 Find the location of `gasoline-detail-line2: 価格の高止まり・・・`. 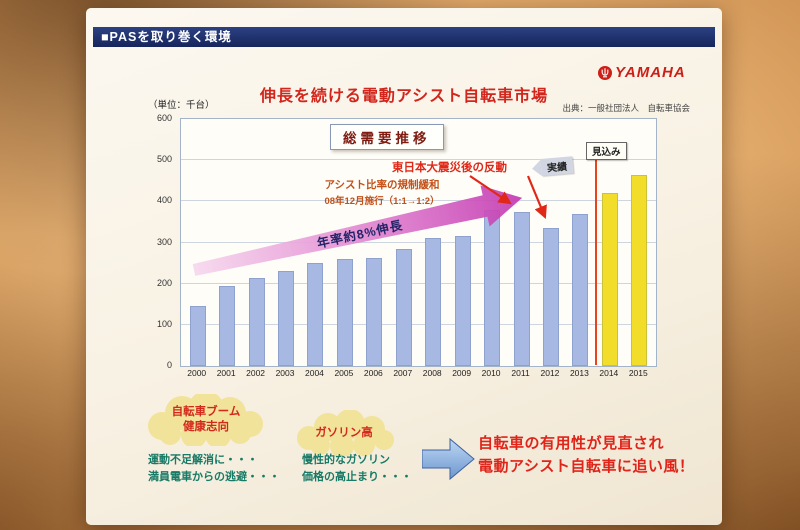

gasoline-detail-line2: 価格の高止まり・・・ is located at coordinates (357, 477).